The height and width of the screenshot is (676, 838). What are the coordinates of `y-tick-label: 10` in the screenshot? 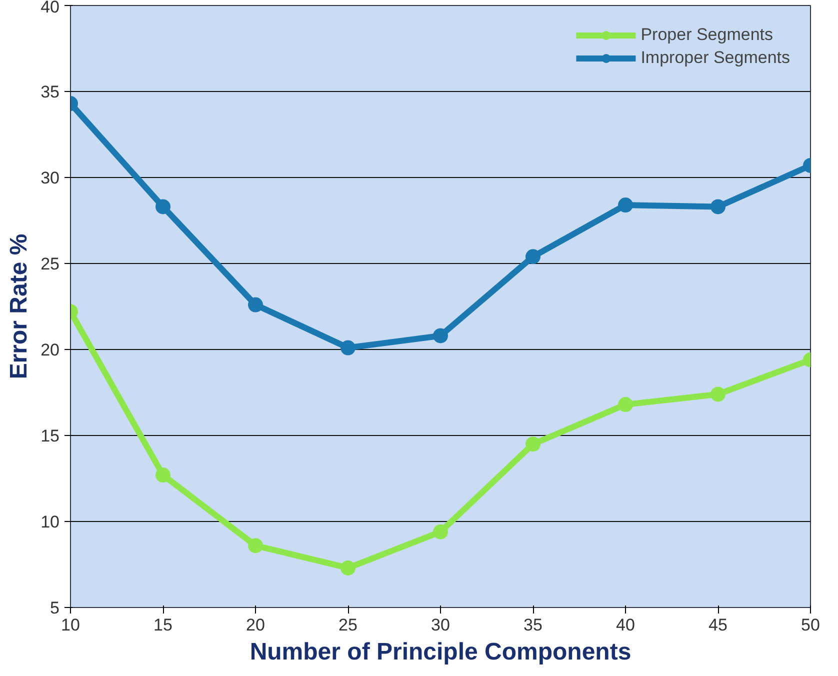 It's located at (50, 522).